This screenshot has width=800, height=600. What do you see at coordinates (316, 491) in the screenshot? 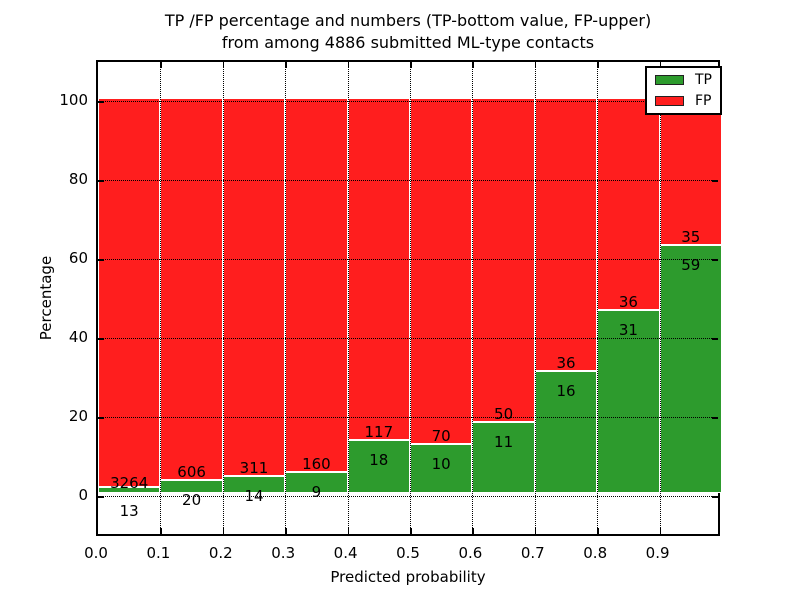
I see `tp-count-label: 9` at bounding box center [316, 491].